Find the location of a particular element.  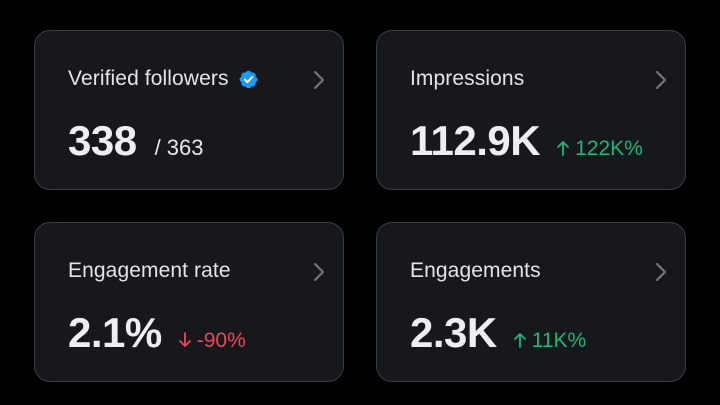

engagement-rate-delta-value: -90% is located at coordinates (221, 340).